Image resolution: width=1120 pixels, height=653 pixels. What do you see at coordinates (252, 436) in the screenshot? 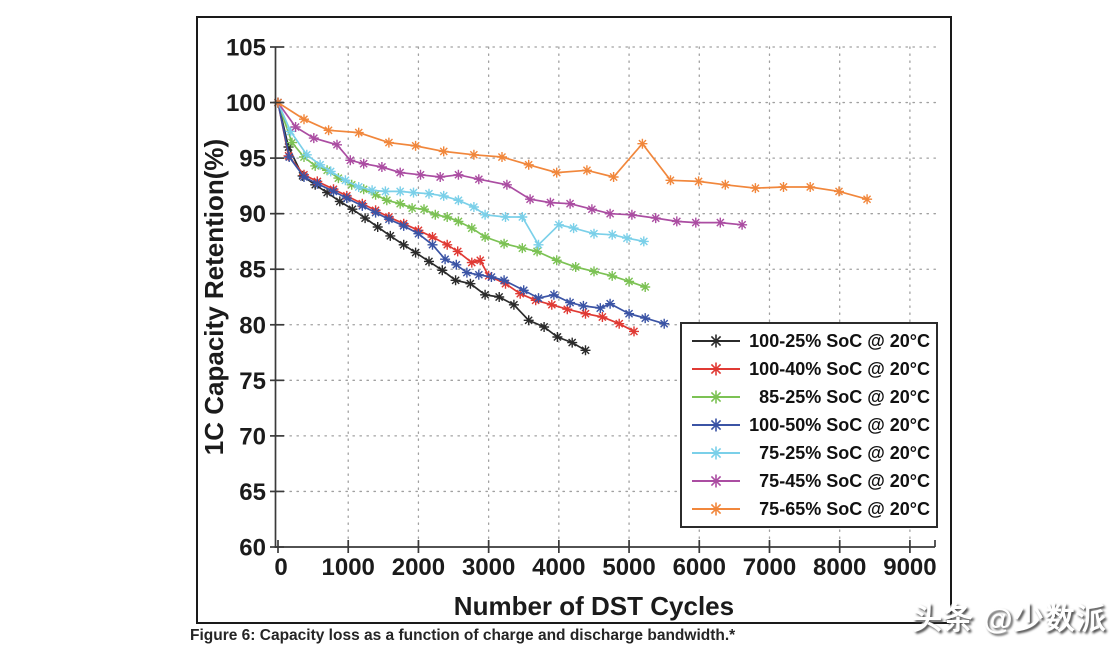
I see `y-tick-label: 70` at bounding box center [252, 436].